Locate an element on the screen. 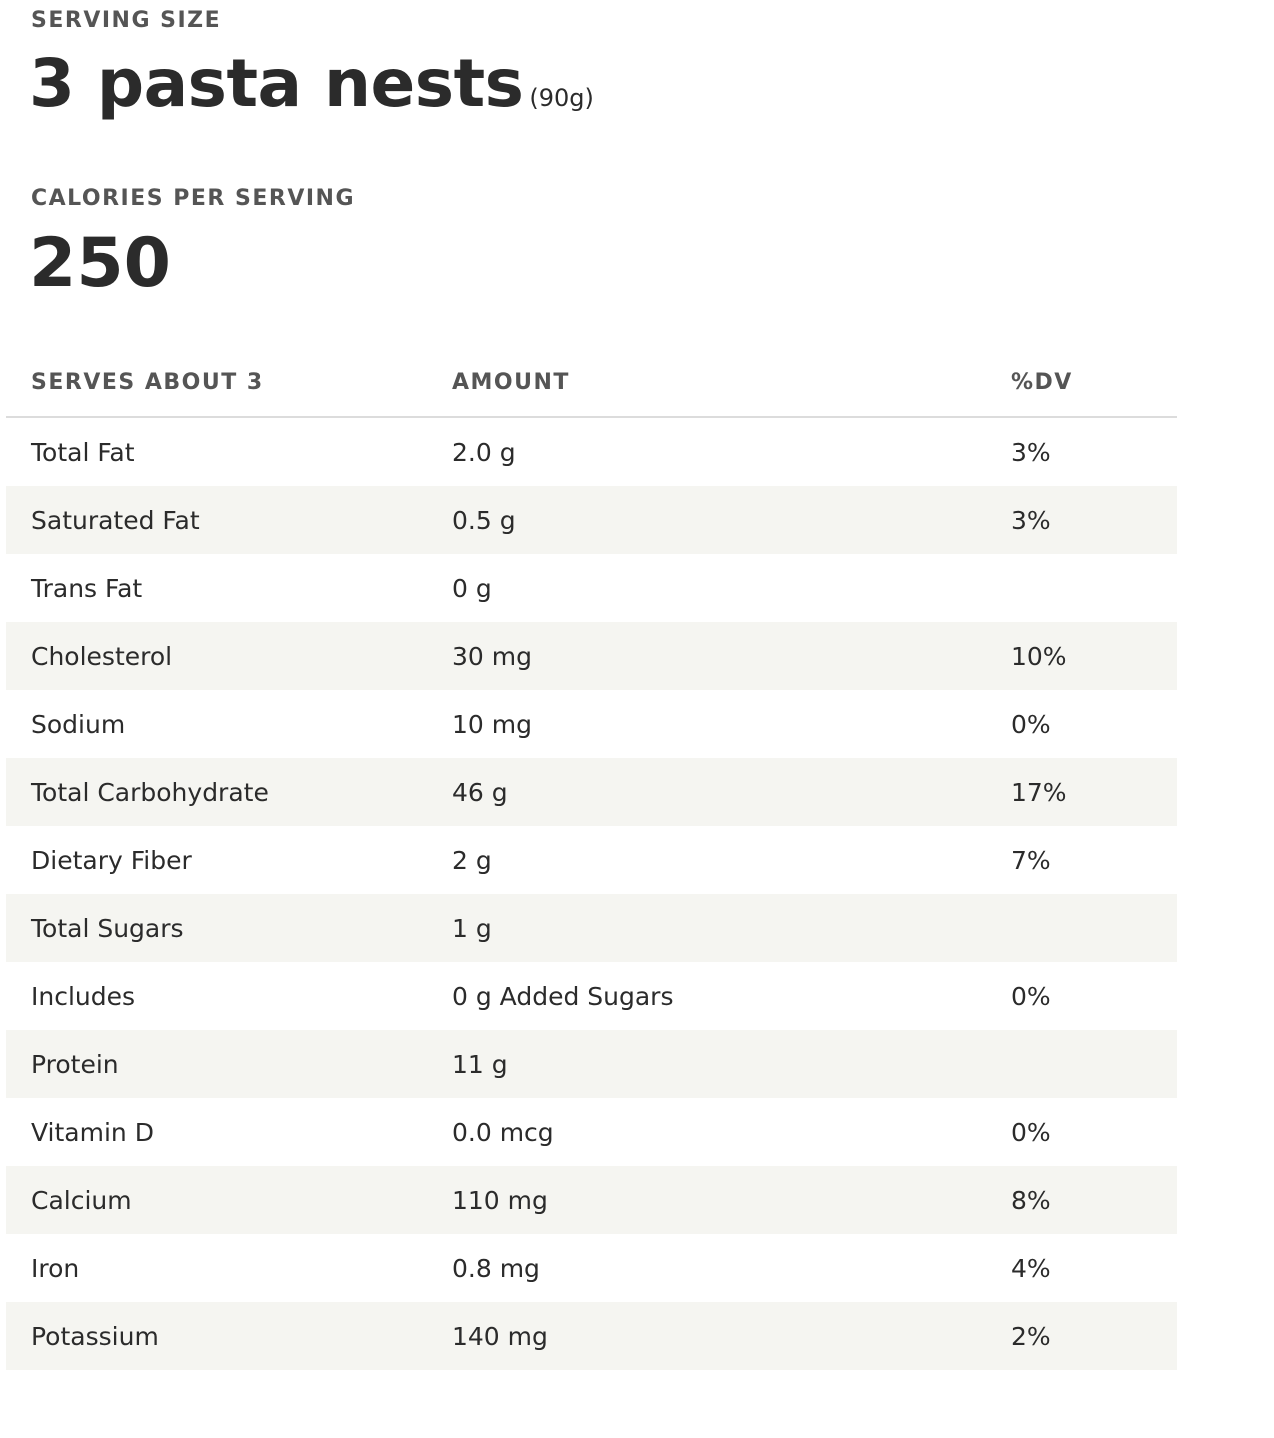  nutrient-name: Potassium is located at coordinates (95, 1336).